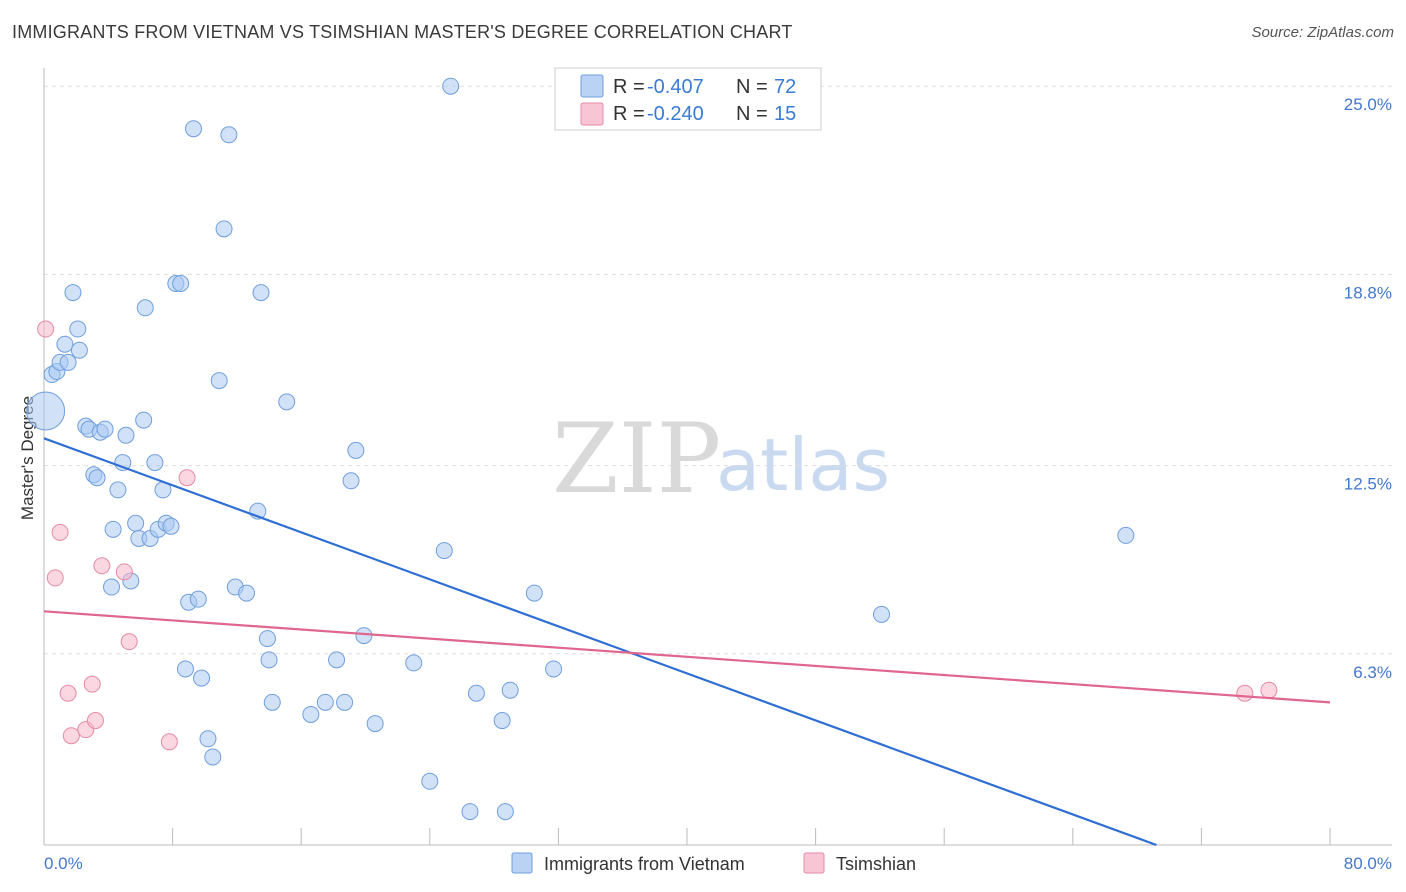 This screenshot has width=1406, height=892. I want to click on trend-line, so click(687, 657).